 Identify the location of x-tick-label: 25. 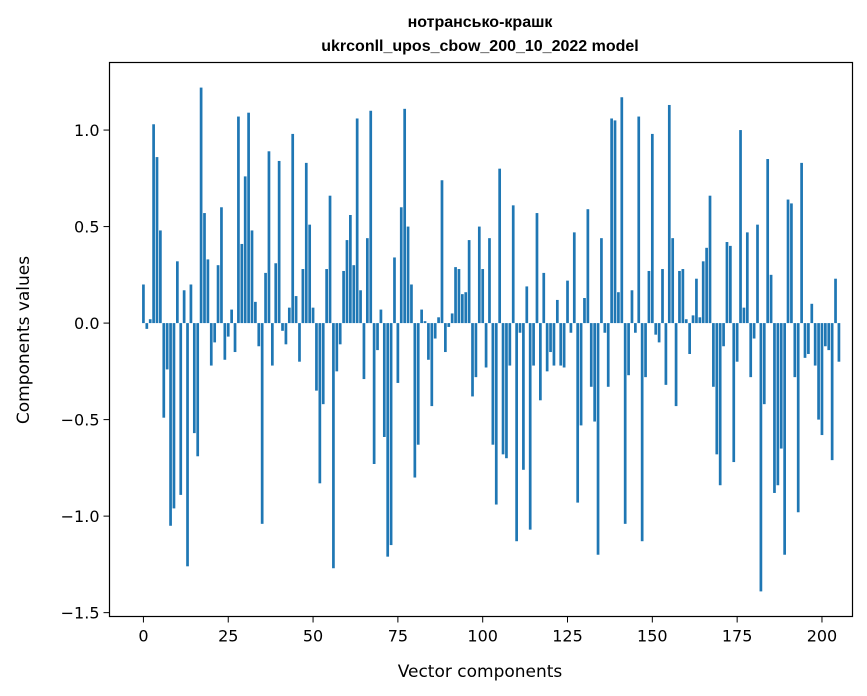
(228, 636).